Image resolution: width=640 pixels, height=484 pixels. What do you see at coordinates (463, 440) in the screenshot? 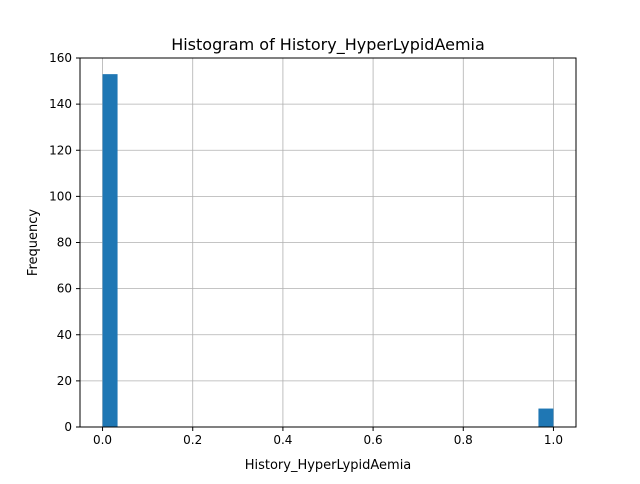
I see `x-tick-label: 0.8` at bounding box center [463, 440].